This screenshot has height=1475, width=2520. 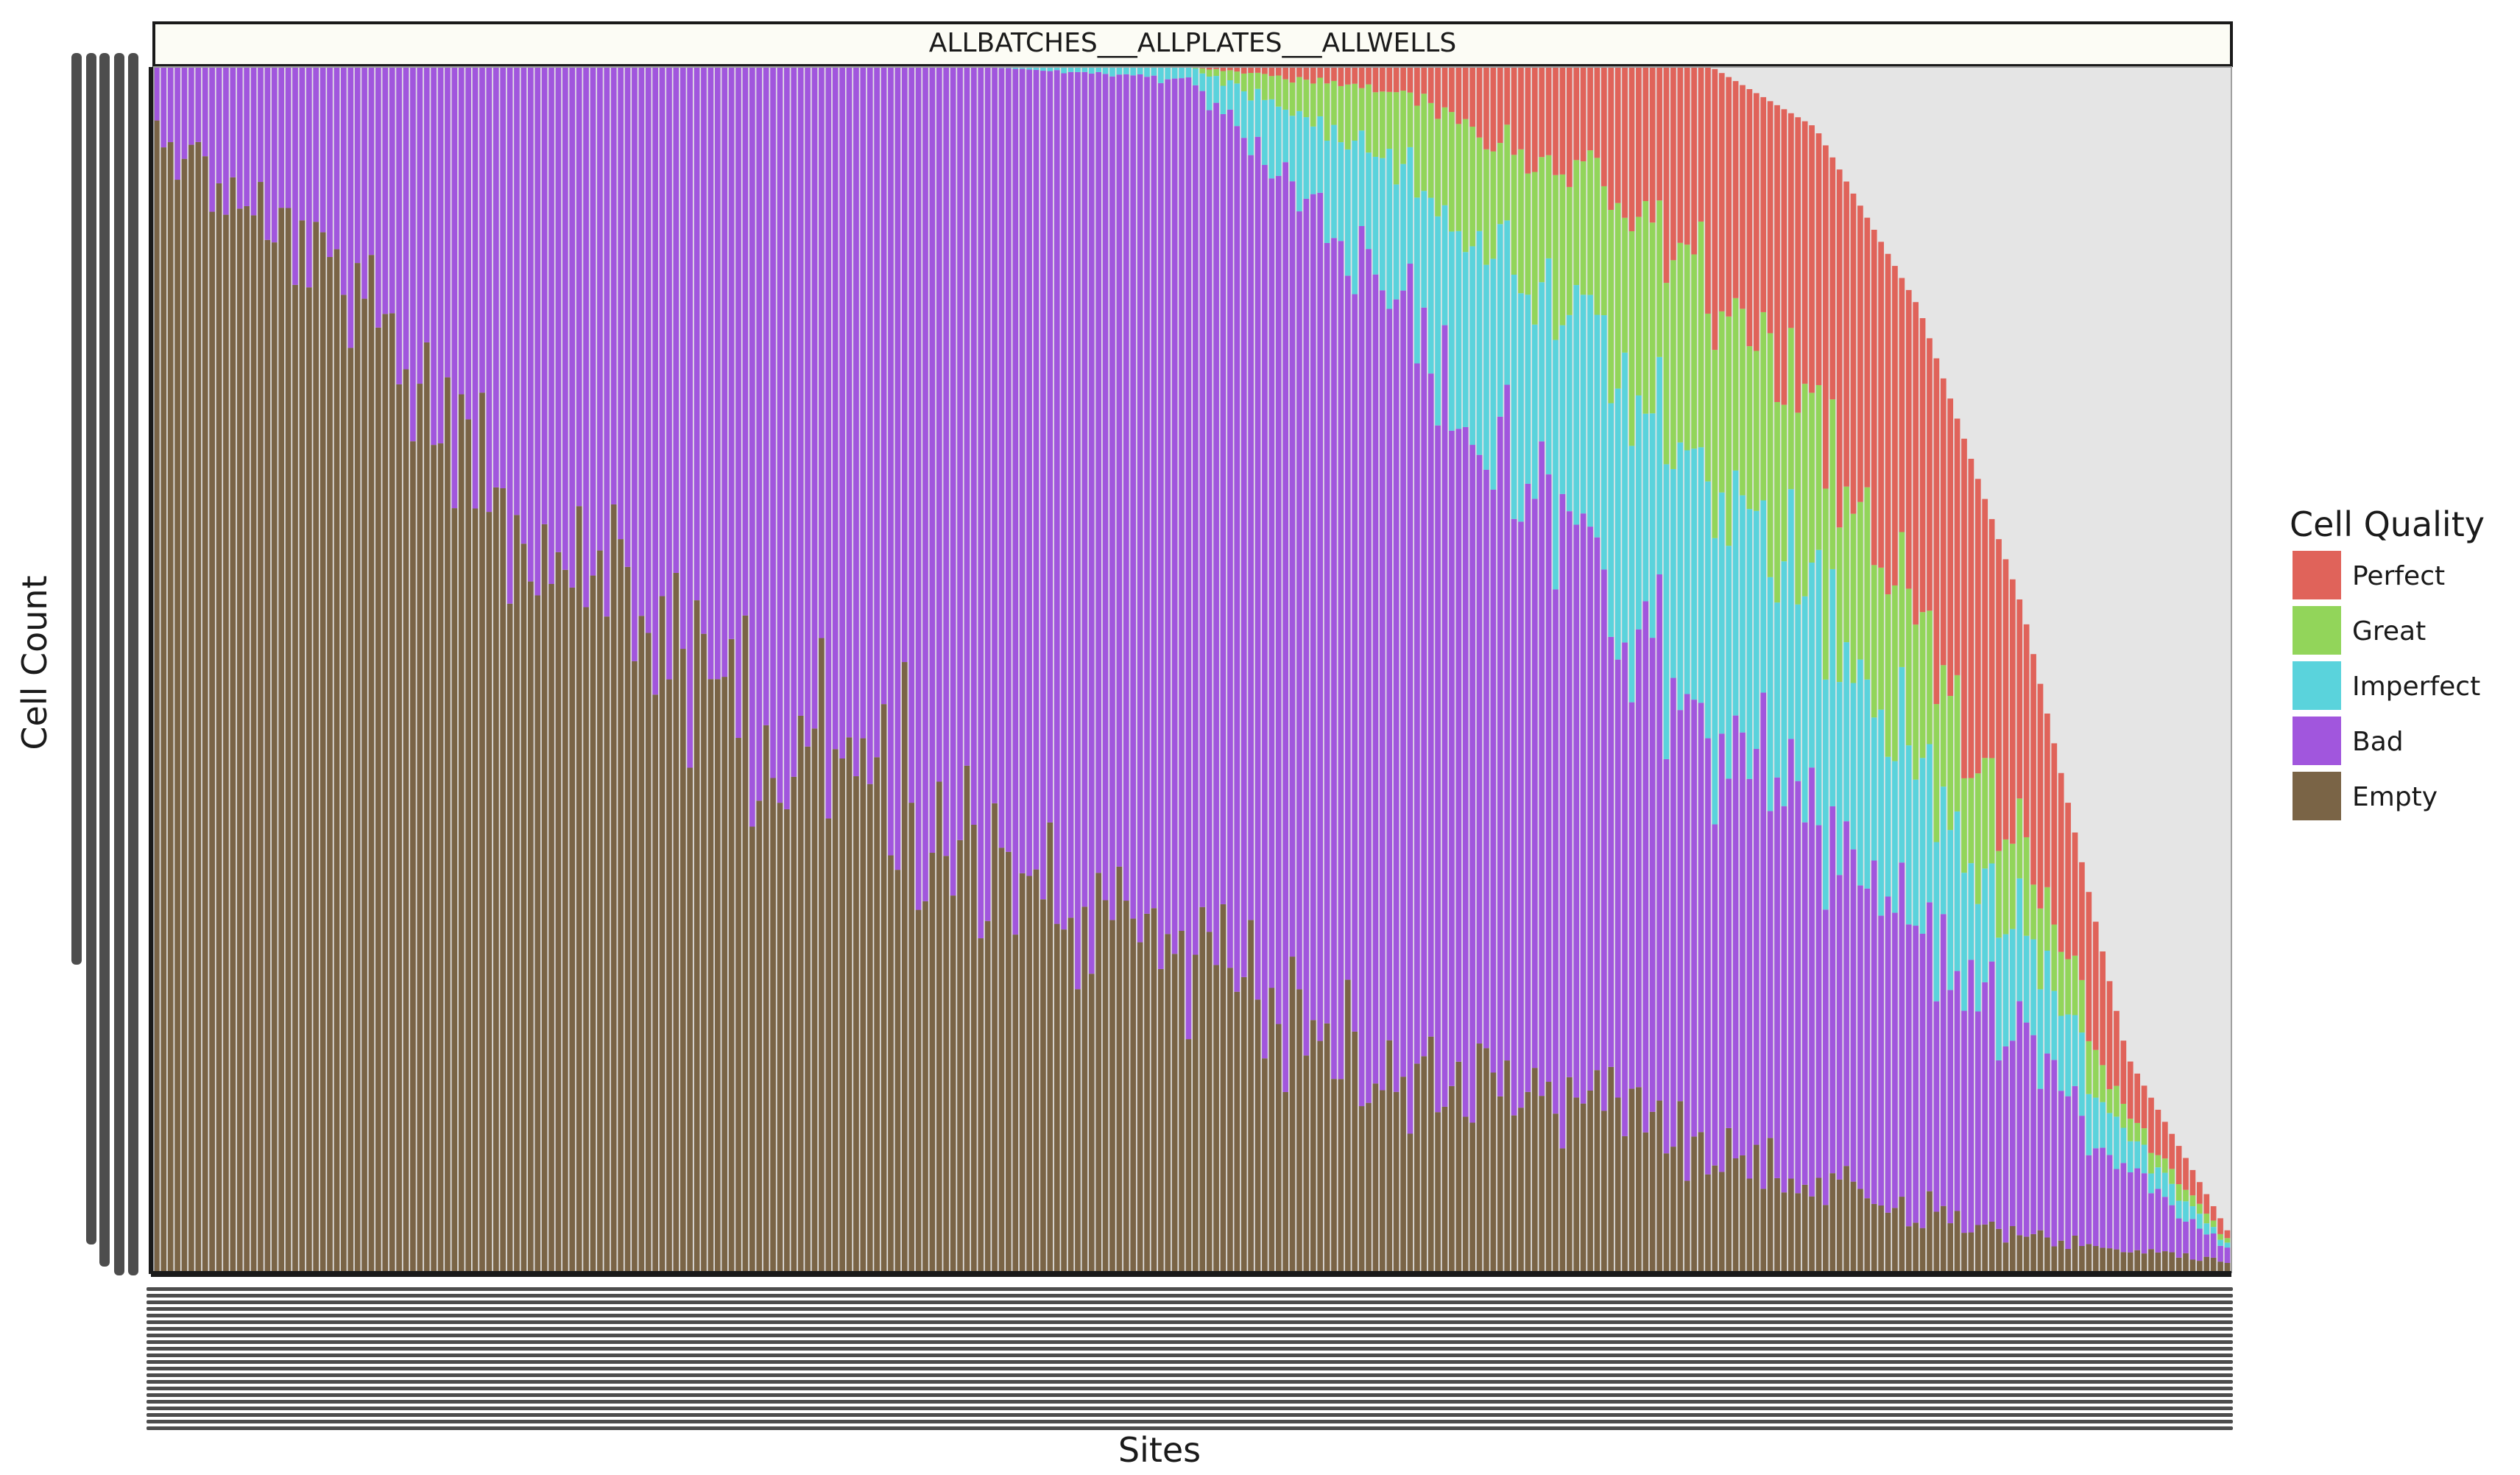 I want to click on legend-title: Cell Quality, so click(x=2387, y=524).